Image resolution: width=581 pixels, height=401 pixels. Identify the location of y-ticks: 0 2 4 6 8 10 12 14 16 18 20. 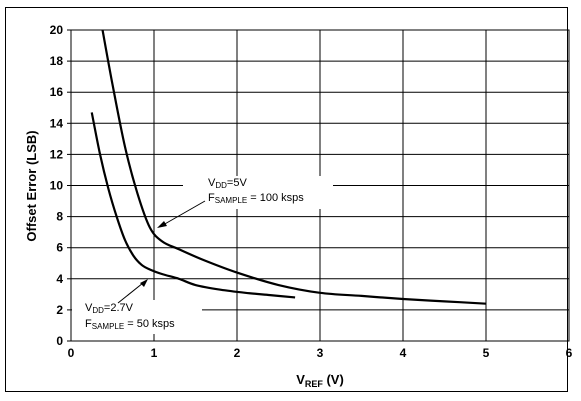
(57, 185).